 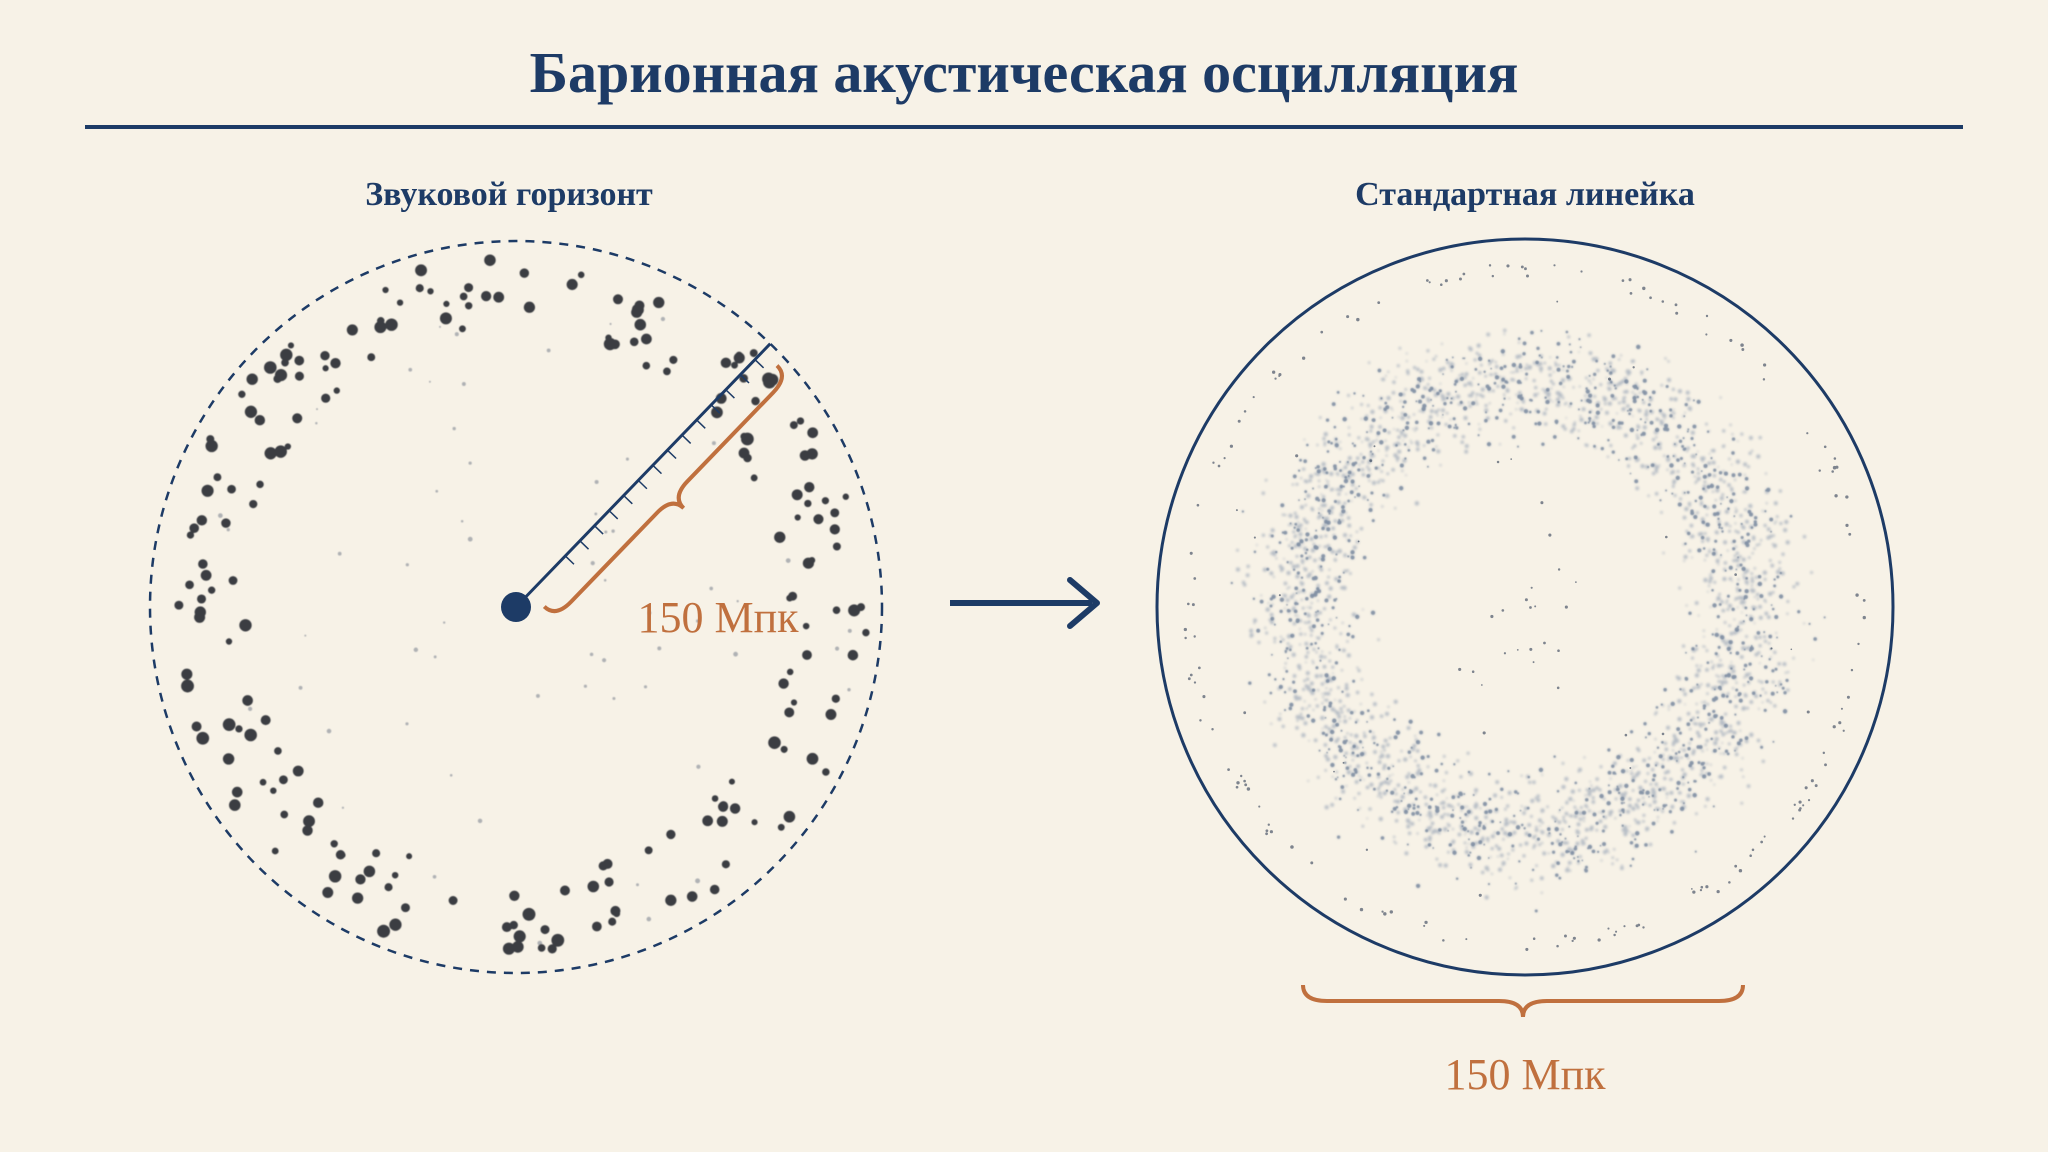 I want to click on ruler-line, so click(x=643, y=475).